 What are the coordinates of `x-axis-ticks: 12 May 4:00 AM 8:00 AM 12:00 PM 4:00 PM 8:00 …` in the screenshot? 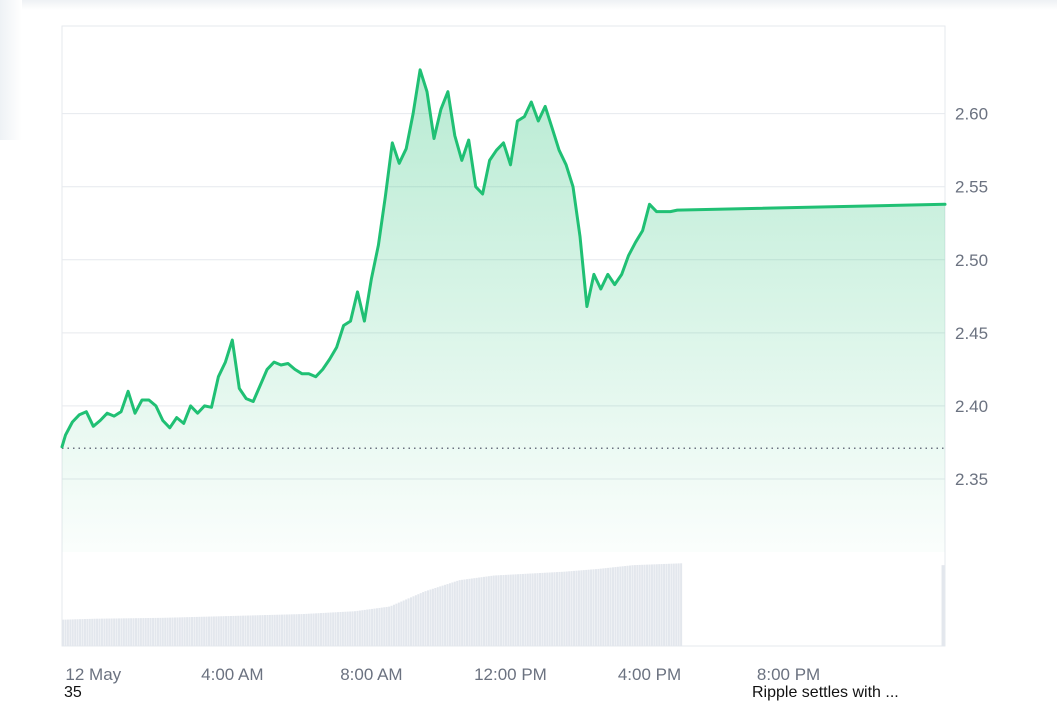 It's located at (442, 674).